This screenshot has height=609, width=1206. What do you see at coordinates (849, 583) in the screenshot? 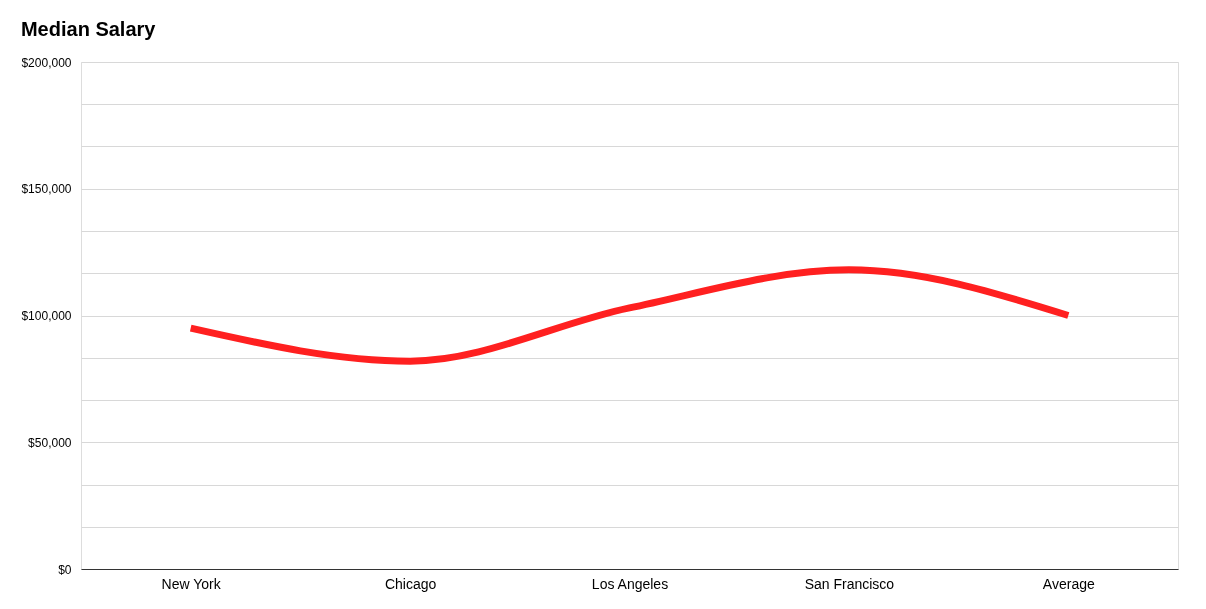
I see `x-tick-label: San Francisco` at bounding box center [849, 583].